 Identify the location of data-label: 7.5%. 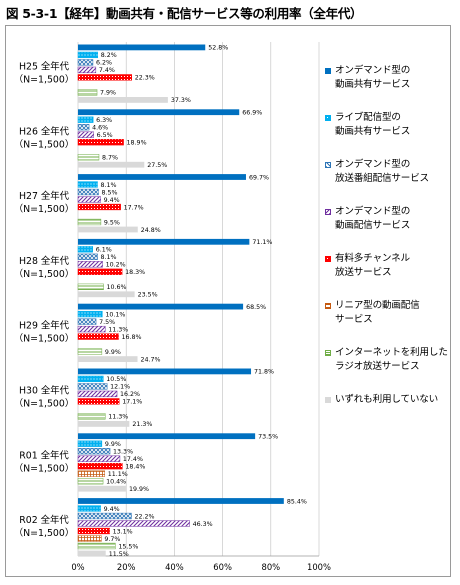
(107, 322).